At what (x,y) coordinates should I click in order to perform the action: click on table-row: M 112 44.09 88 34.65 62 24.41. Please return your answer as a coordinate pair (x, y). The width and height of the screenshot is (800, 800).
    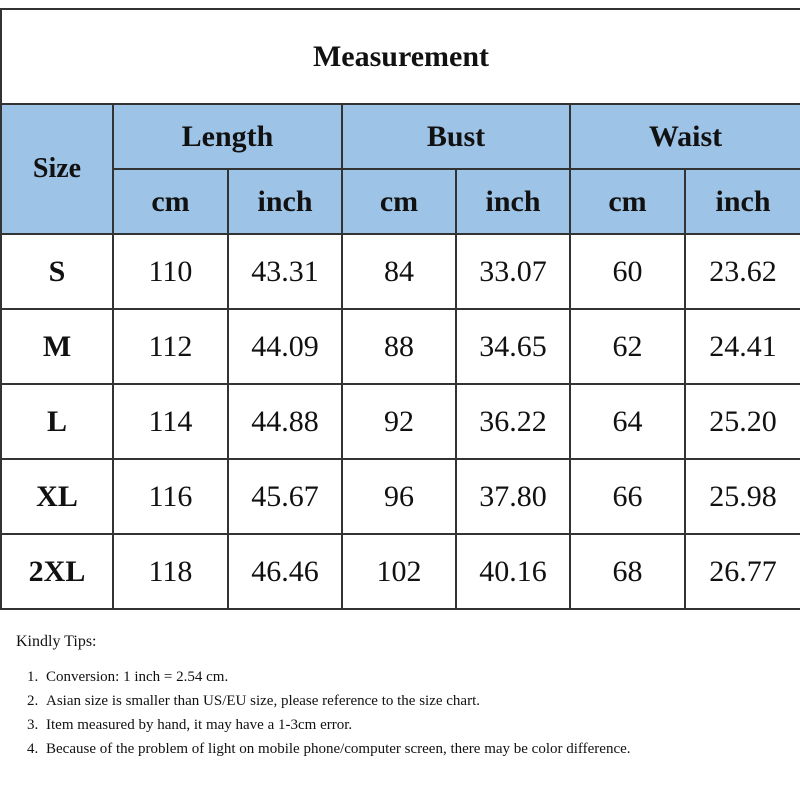
    Looking at the image, I should click on (400, 346).